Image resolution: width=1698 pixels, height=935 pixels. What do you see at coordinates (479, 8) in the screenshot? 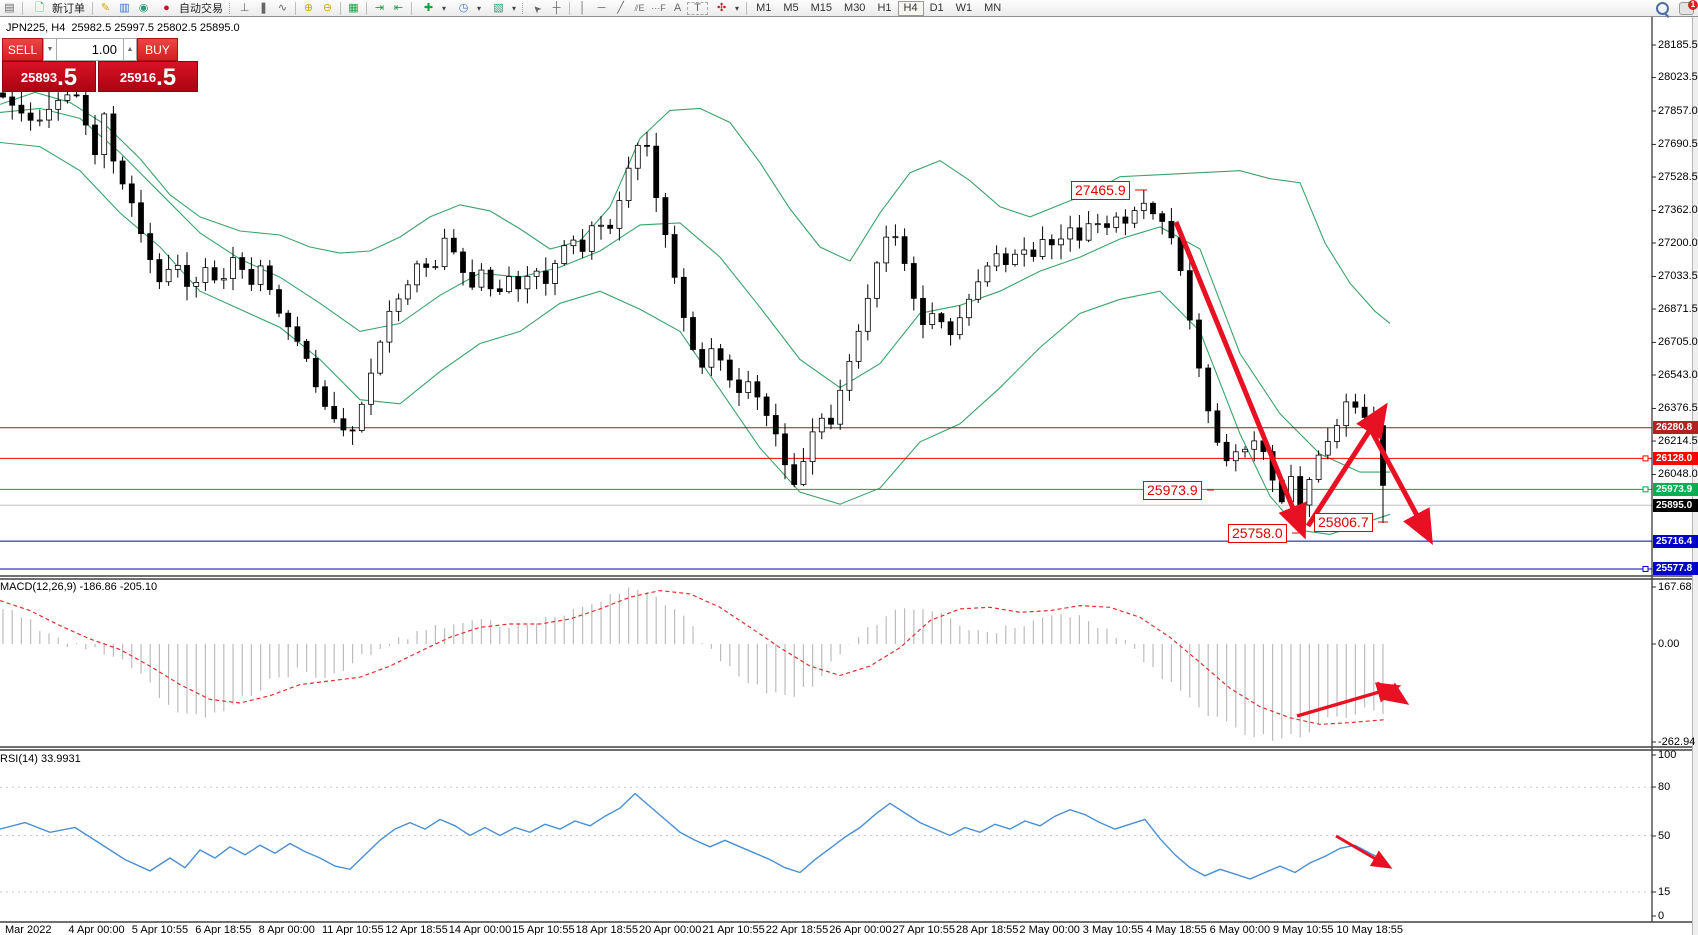
I see `chevron-down-icon: ▾` at bounding box center [479, 8].